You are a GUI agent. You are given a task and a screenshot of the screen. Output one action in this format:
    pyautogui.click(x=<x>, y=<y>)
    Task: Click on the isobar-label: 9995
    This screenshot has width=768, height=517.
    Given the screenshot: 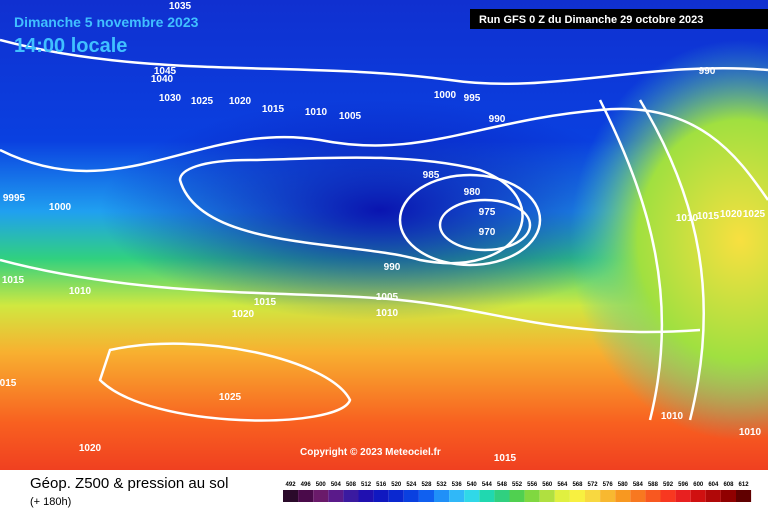 What is the action you would take?
    pyautogui.click(x=14, y=198)
    